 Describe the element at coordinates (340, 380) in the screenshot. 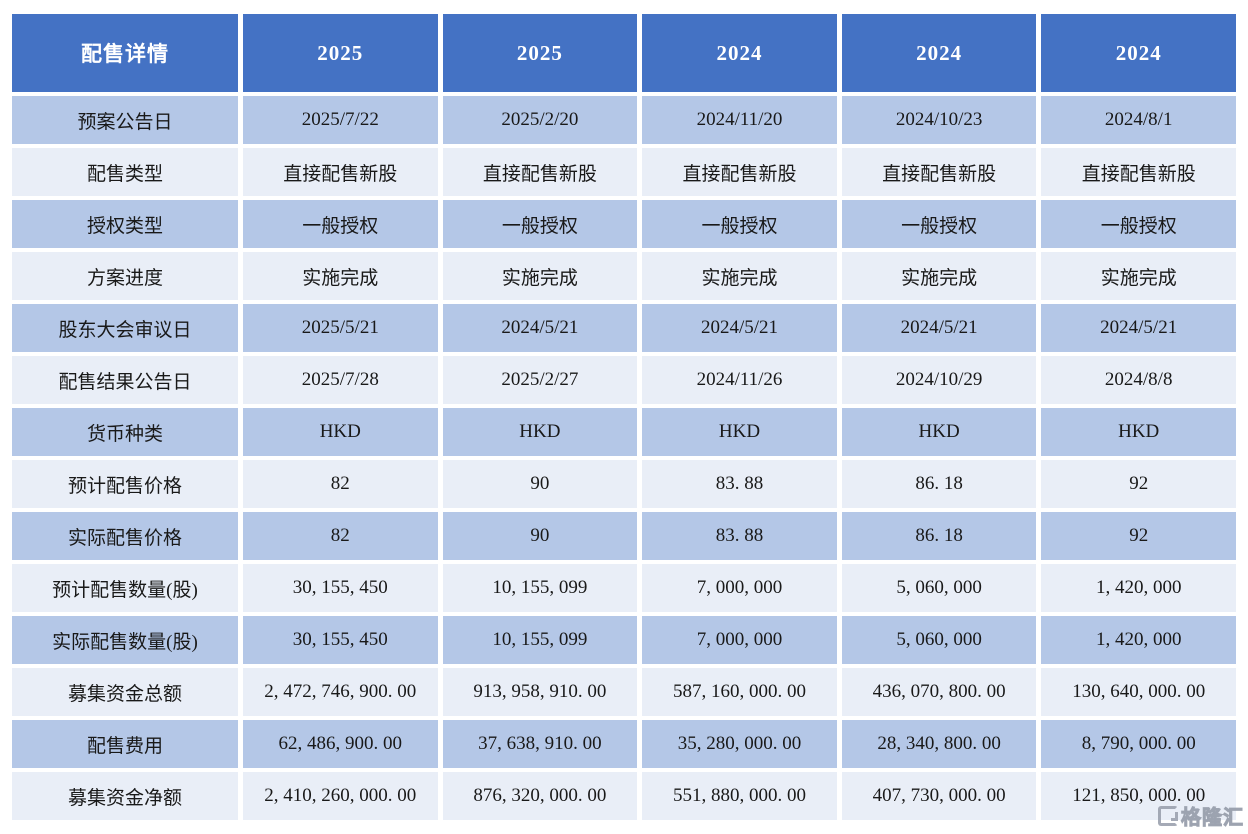

I see `table-cell: 2025/7/28` at that location.